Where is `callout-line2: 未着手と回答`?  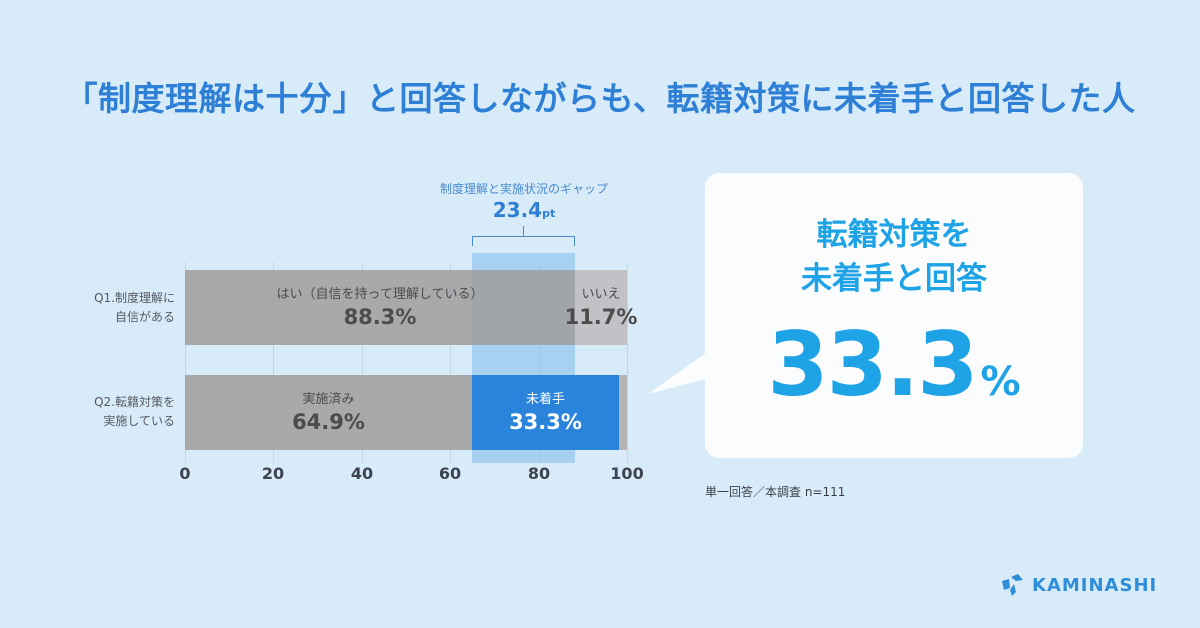 callout-line2: 未着手と回答 is located at coordinates (894, 279).